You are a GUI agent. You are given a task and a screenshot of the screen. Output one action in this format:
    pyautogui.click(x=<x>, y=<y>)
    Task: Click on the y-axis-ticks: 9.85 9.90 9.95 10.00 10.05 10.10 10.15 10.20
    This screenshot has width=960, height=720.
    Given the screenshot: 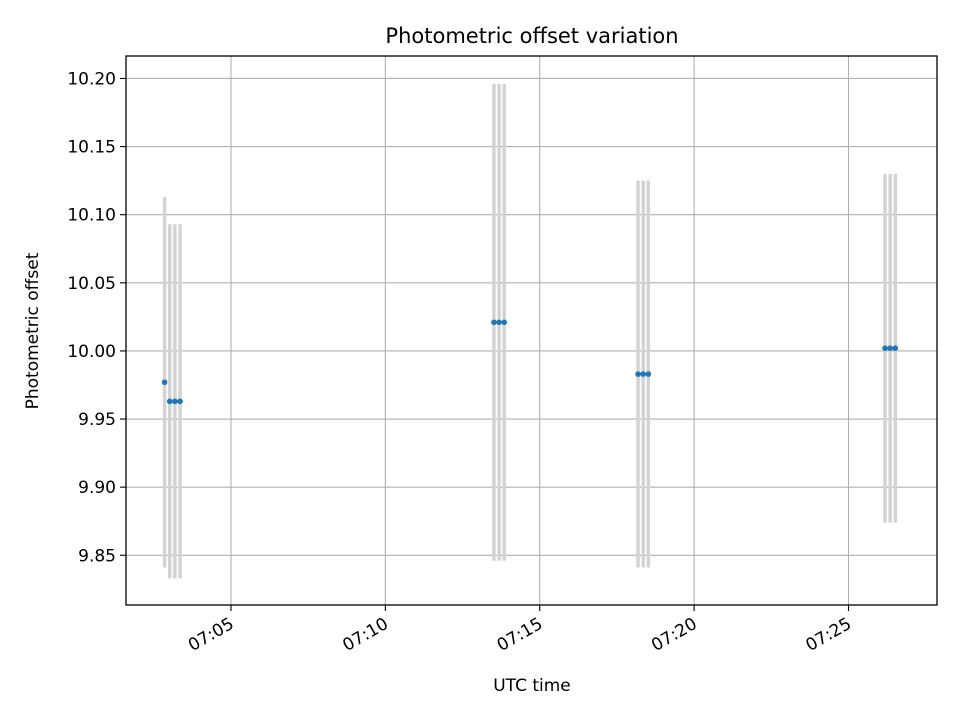 What is the action you would take?
    pyautogui.click(x=96, y=317)
    